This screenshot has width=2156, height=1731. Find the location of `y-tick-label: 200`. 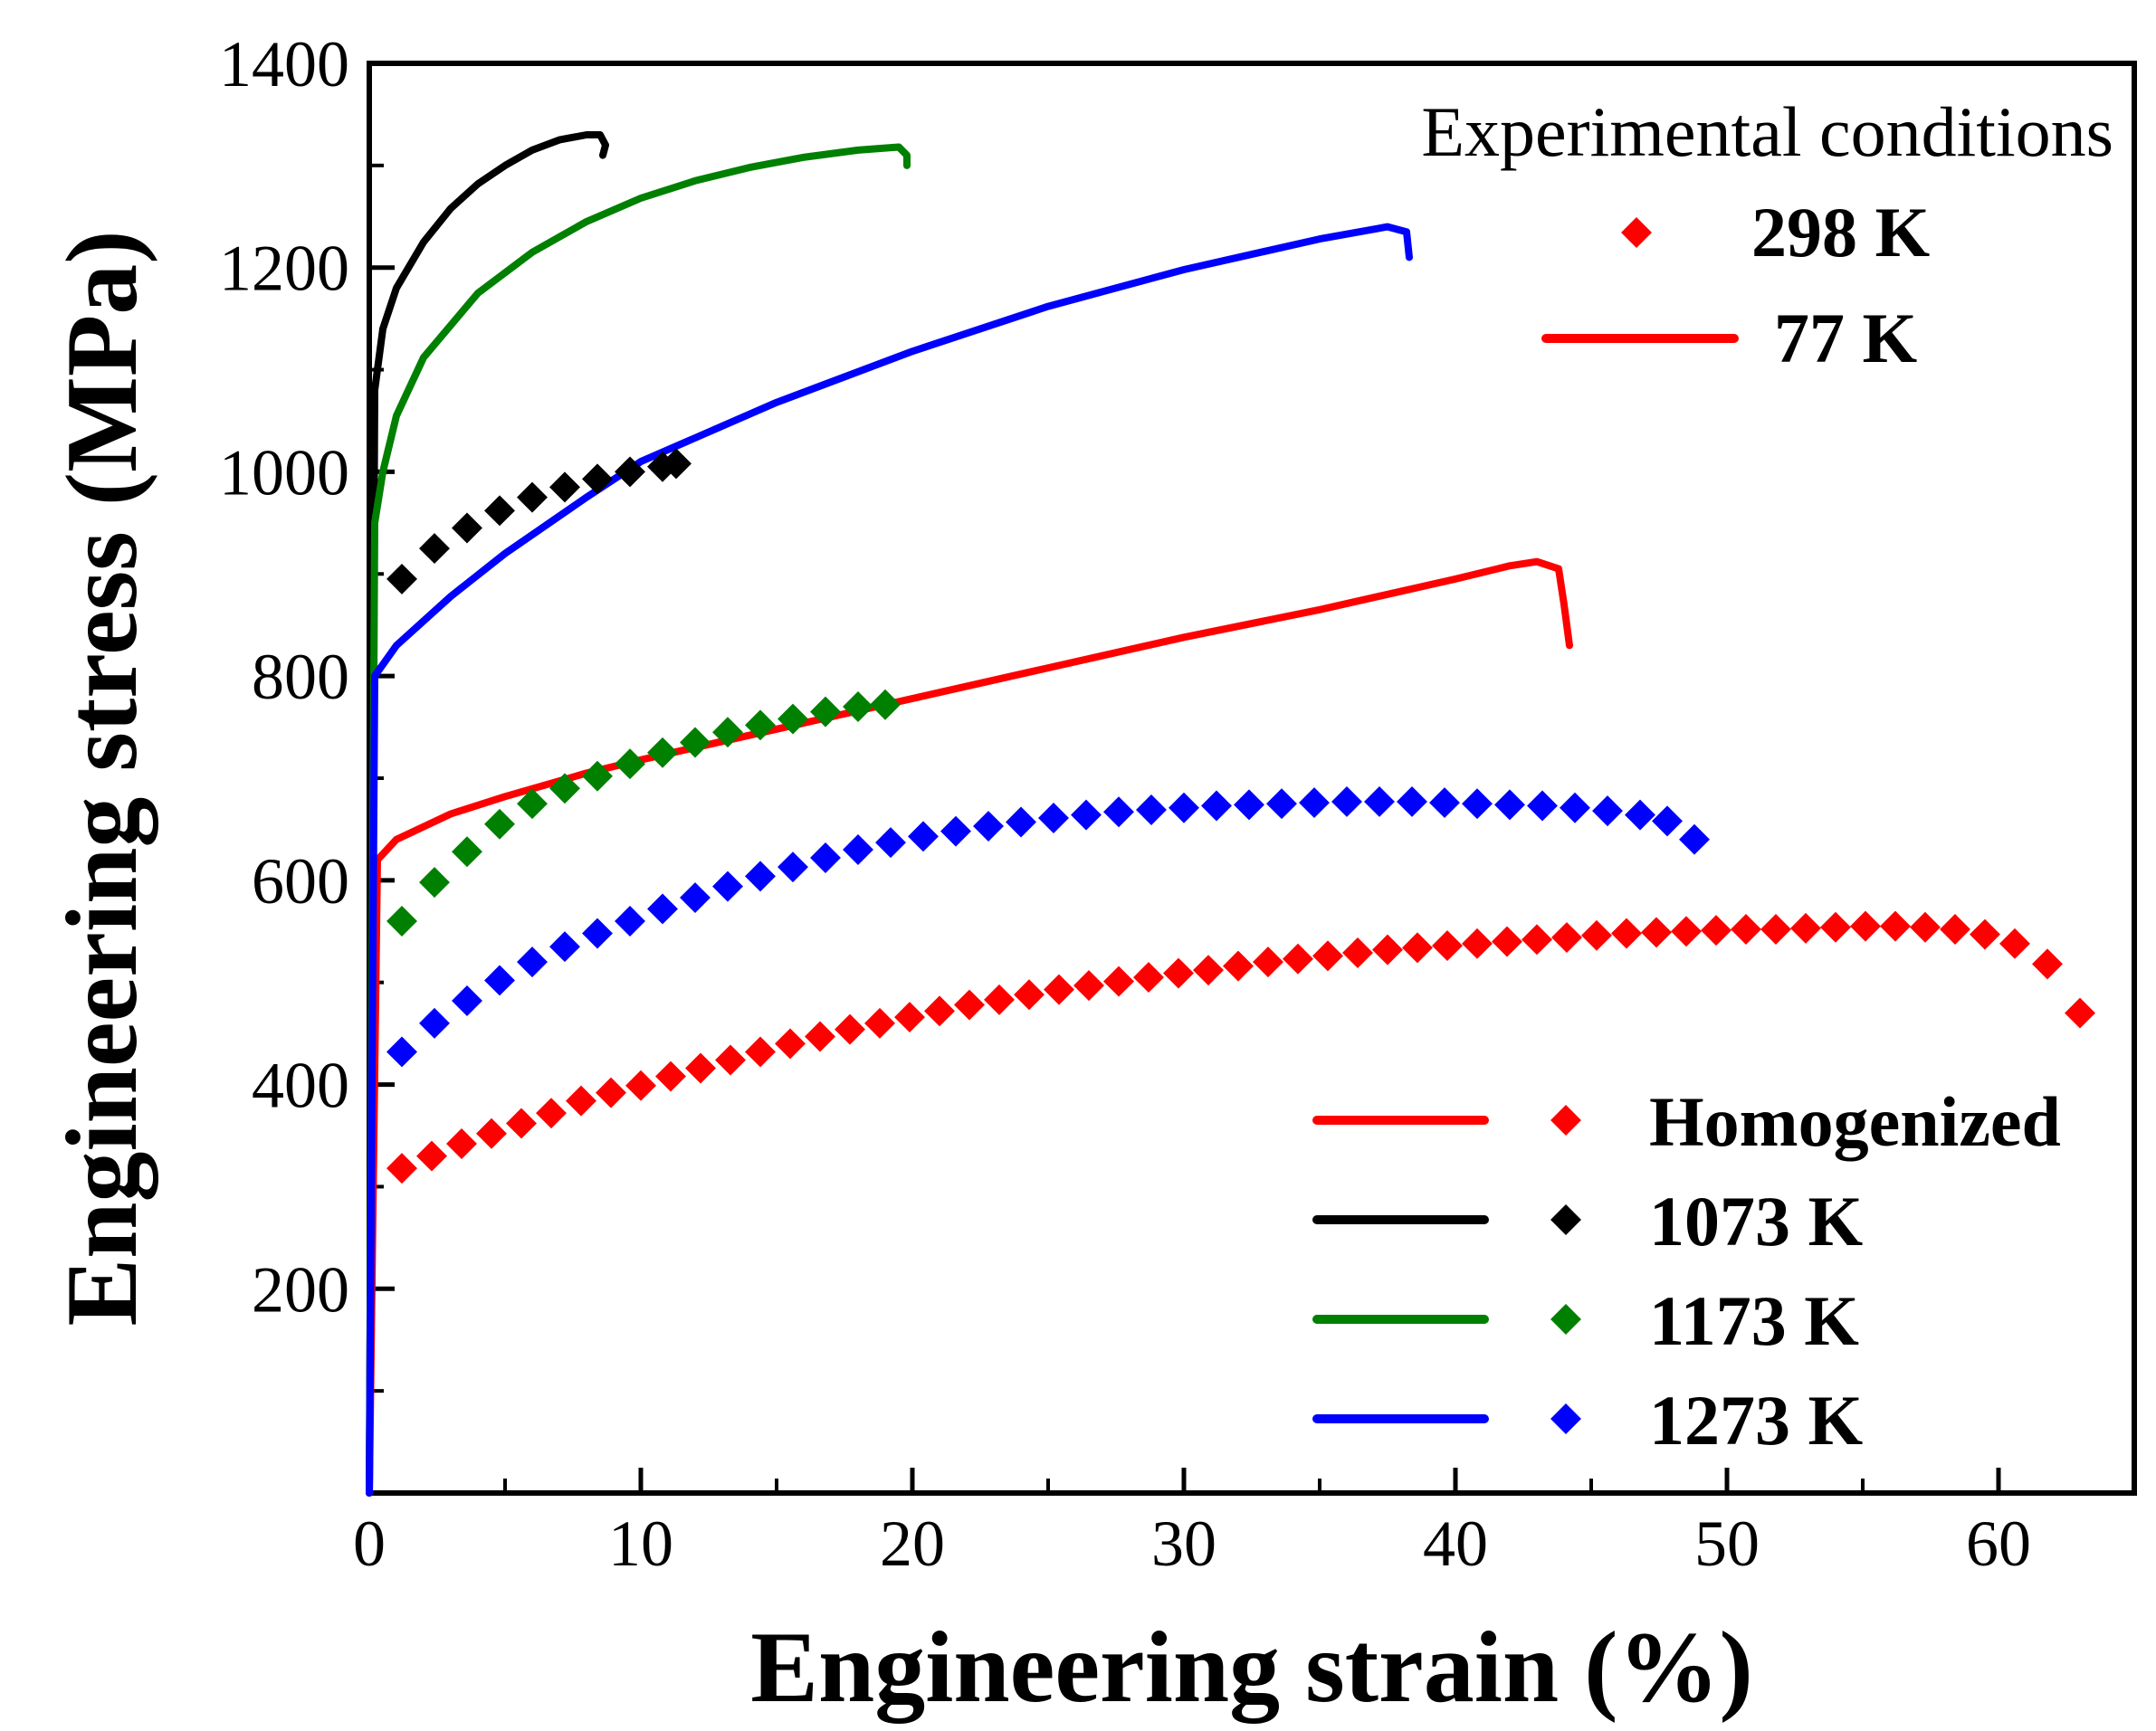

y-tick-label: 200 is located at coordinates (300, 1289).